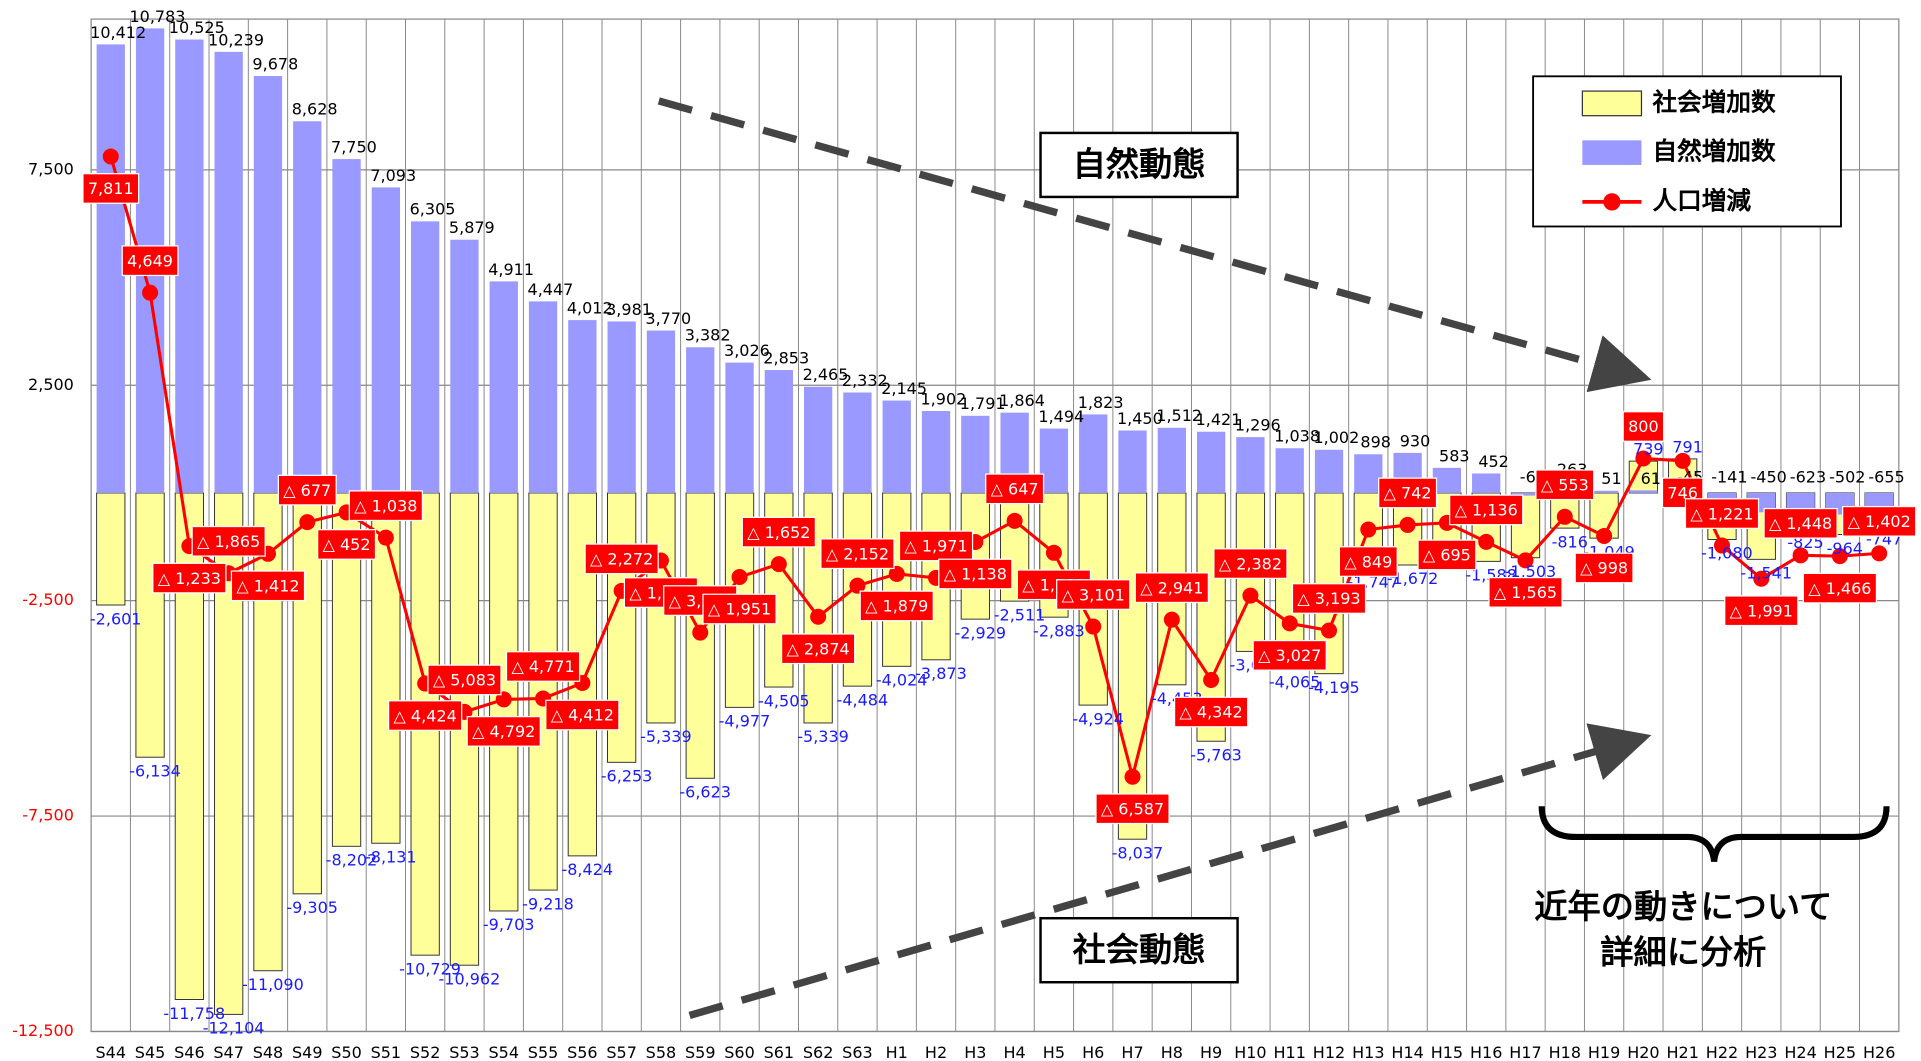  What do you see at coordinates (1368, 1052) in the screenshot?
I see `x-tick-label: H13` at bounding box center [1368, 1052].